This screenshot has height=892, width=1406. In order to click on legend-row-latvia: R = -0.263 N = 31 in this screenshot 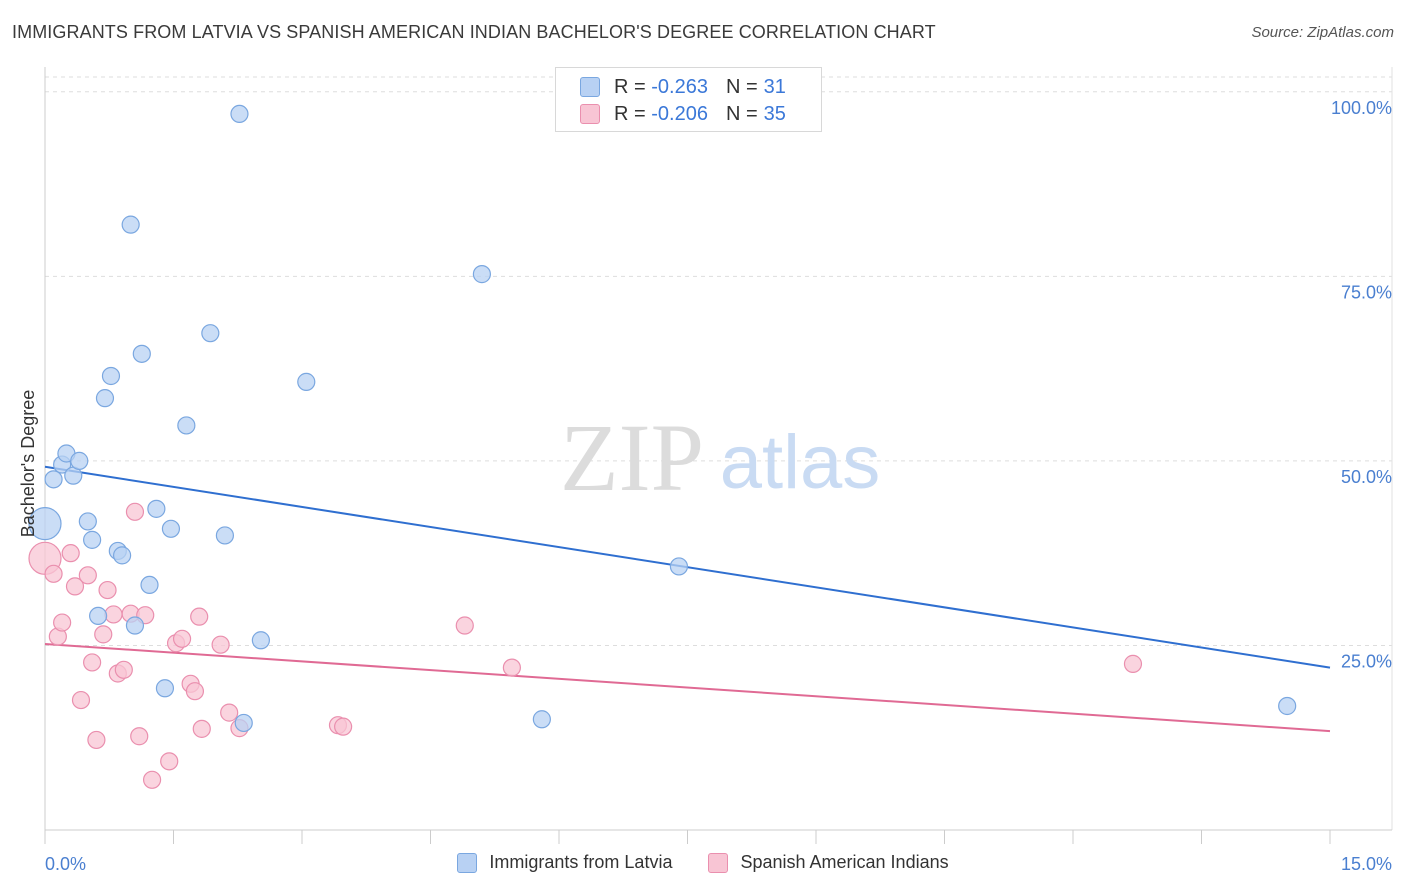, I will do `click(683, 87)`.